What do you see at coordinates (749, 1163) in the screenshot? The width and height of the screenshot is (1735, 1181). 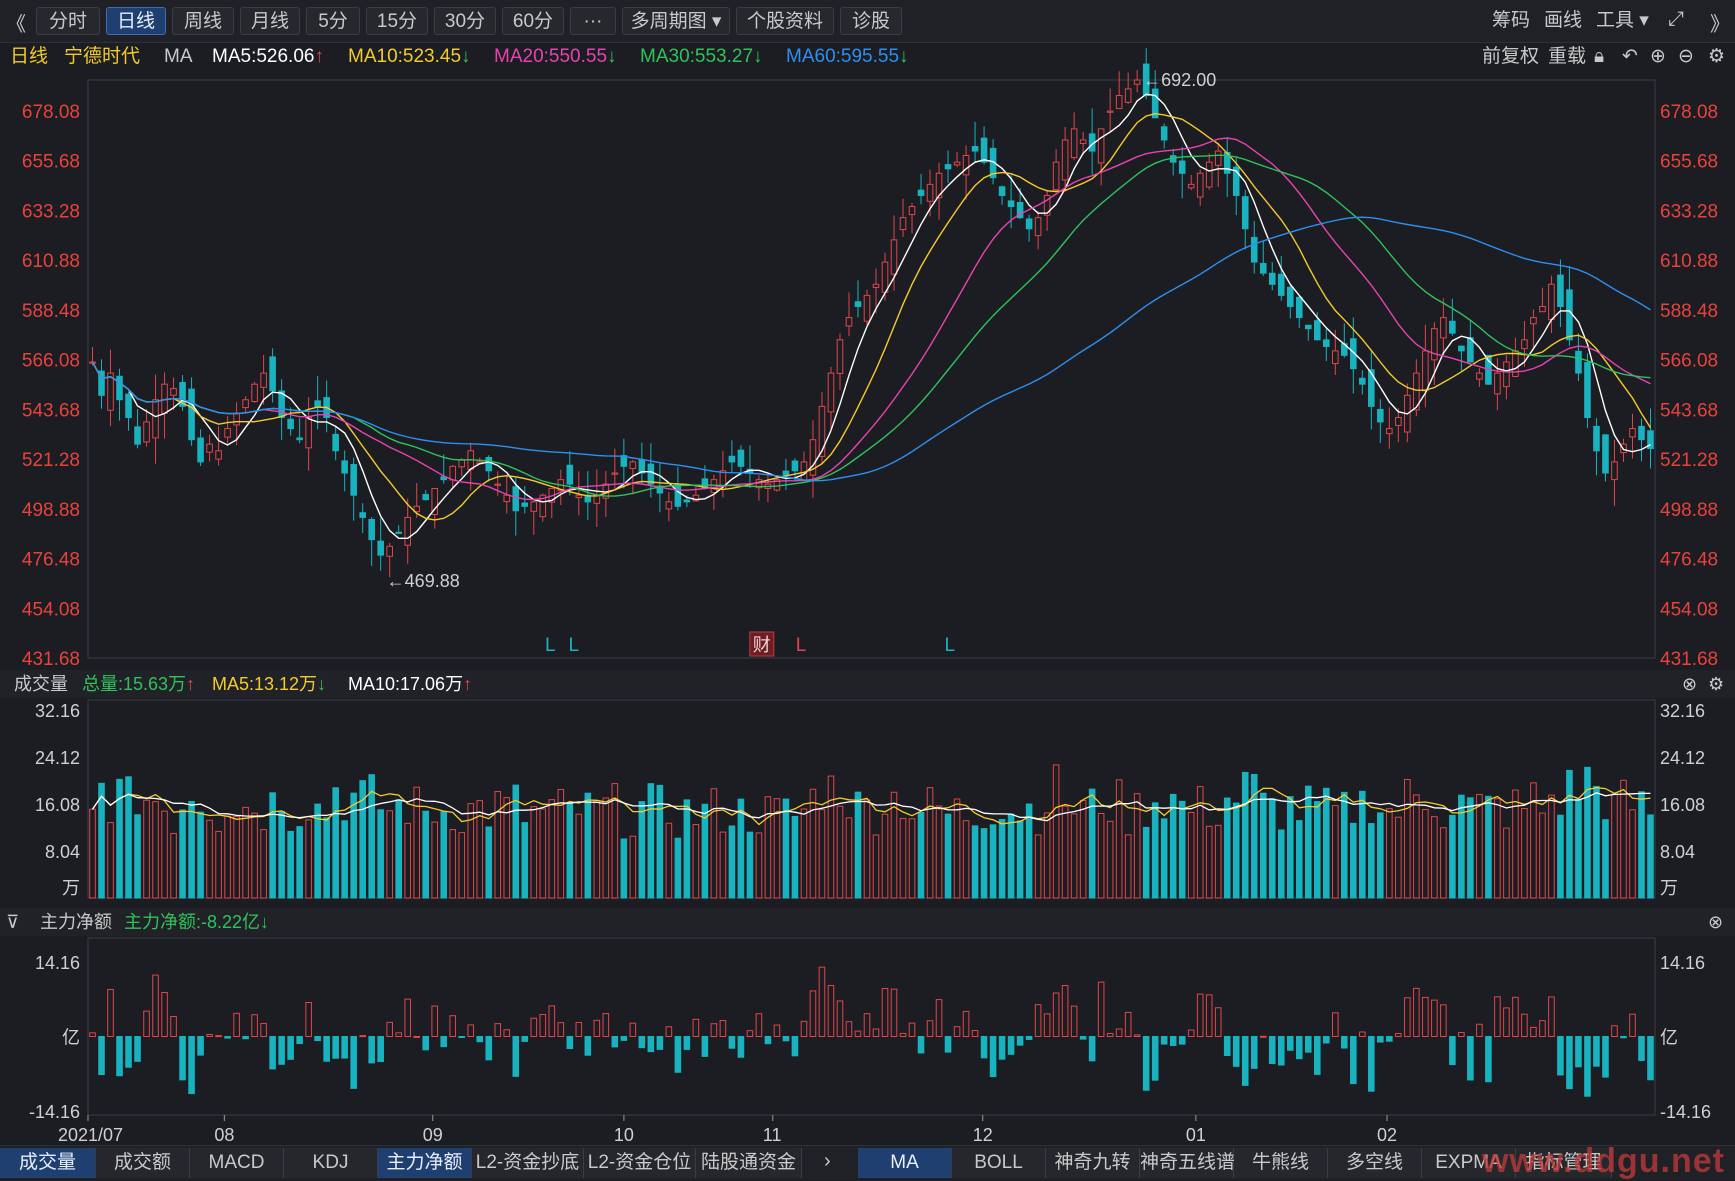 I see `indicator-tab-7: 陆股通资金` at bounding box center [749, 1163].